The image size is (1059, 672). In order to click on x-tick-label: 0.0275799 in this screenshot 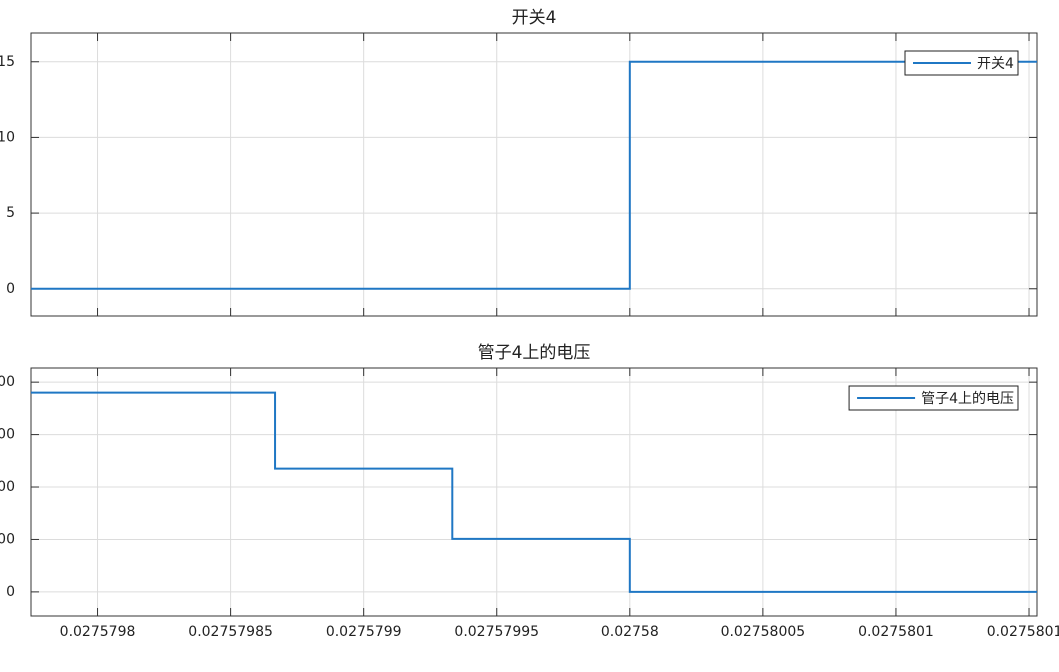, I will do `click(364, 632)`.